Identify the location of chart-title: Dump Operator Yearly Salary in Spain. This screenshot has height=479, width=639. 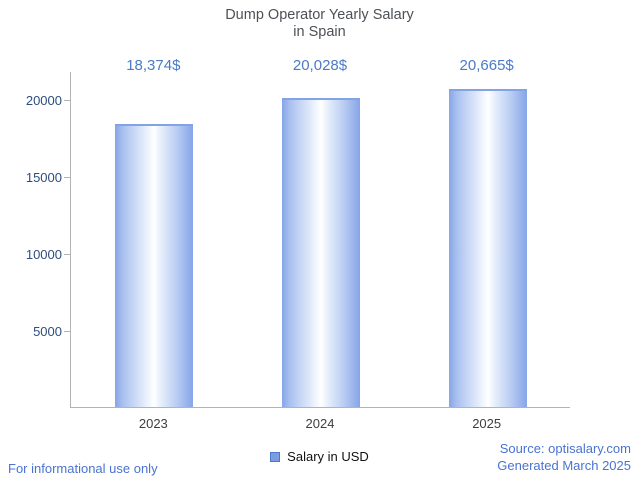
(319, 24).